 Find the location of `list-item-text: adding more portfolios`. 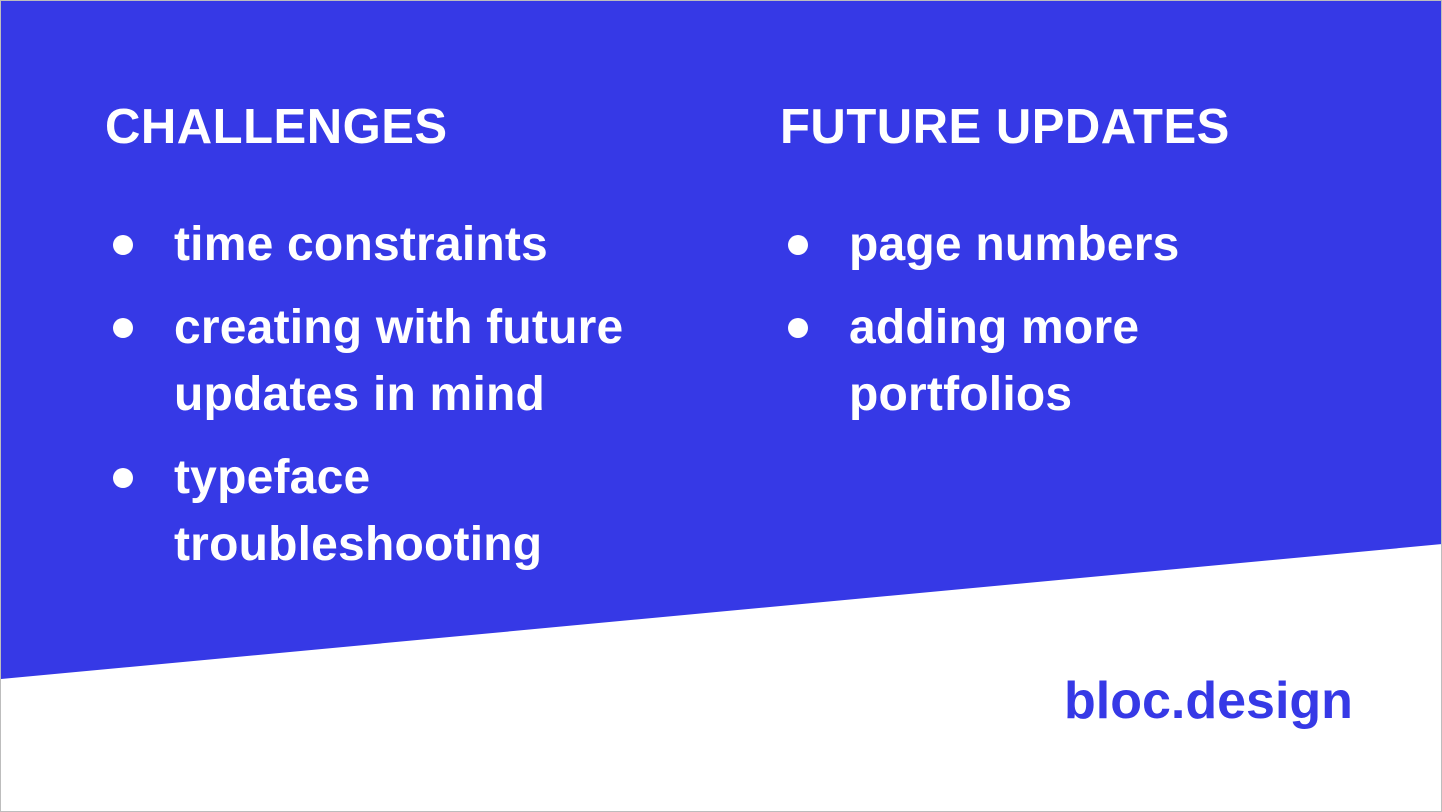

list-item-text: adding more portfolios is located at coordinates (994, 361).